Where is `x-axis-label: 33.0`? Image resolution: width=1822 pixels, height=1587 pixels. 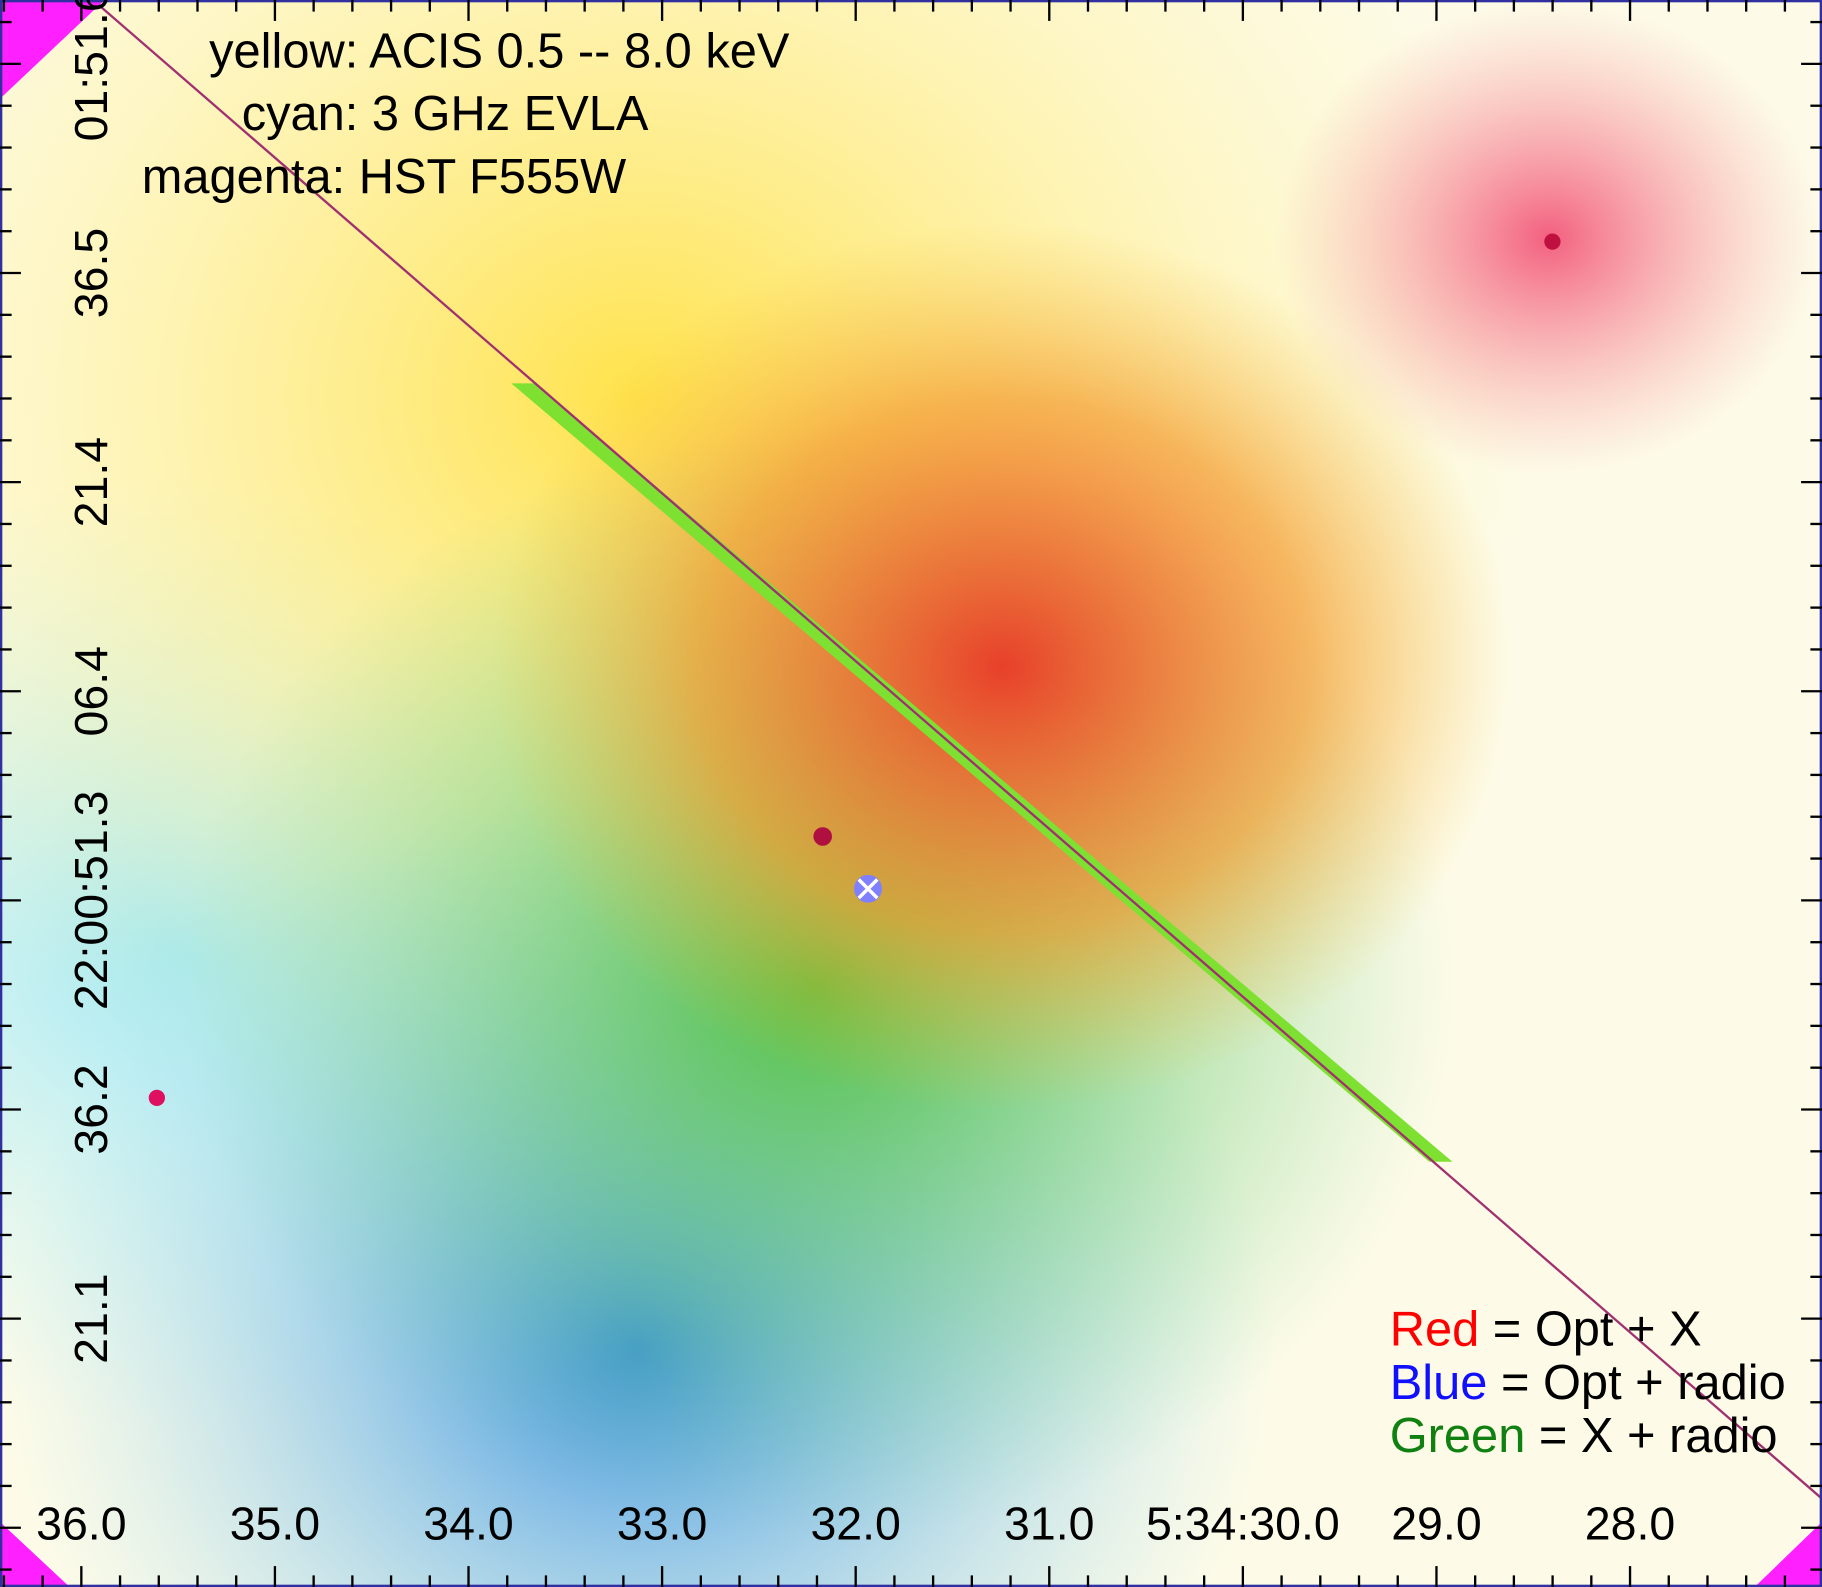
x-axis-label: 33.0 is located at coordinates (662, 1523).